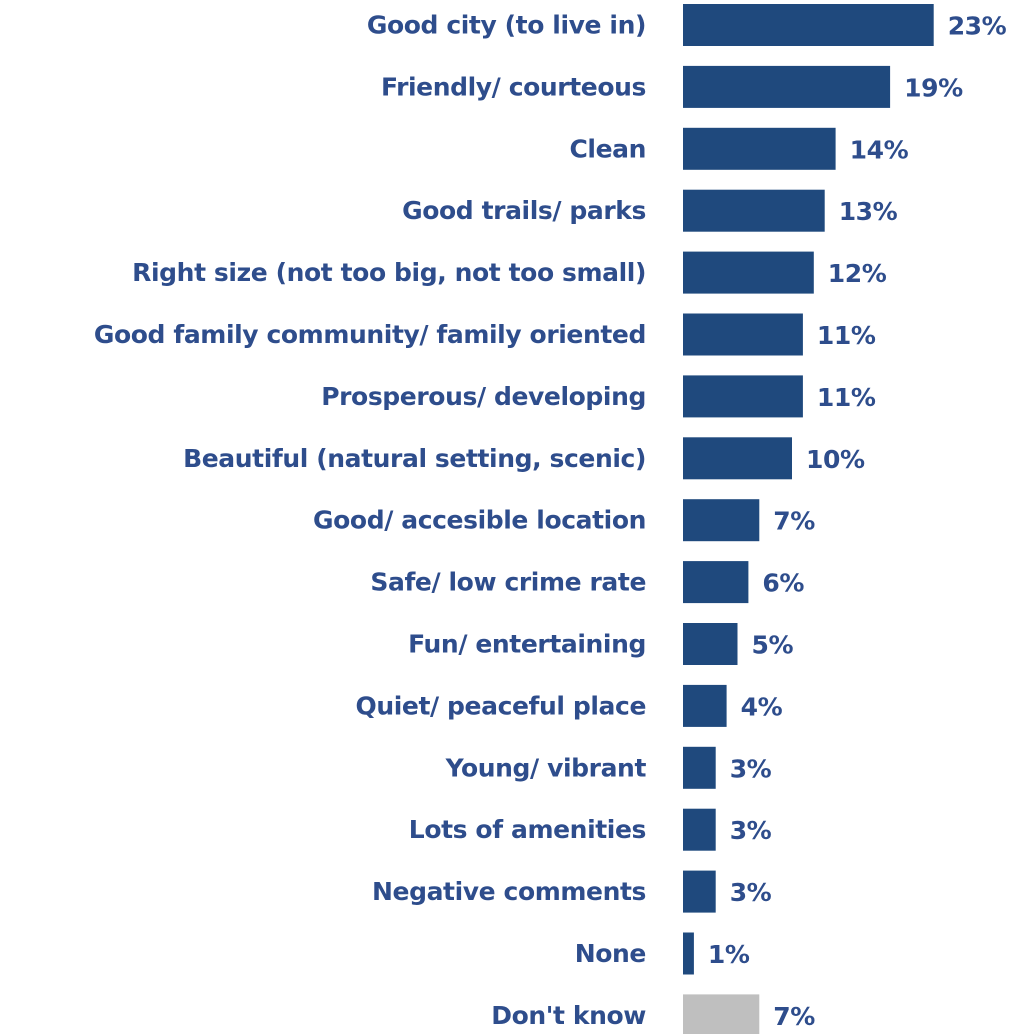 This screenshot has height=1034, width=1016. Describe the element at coordinates (389, 272) in the screenshot. I see `category-label: Right size (not too big, not too small)` at that location.